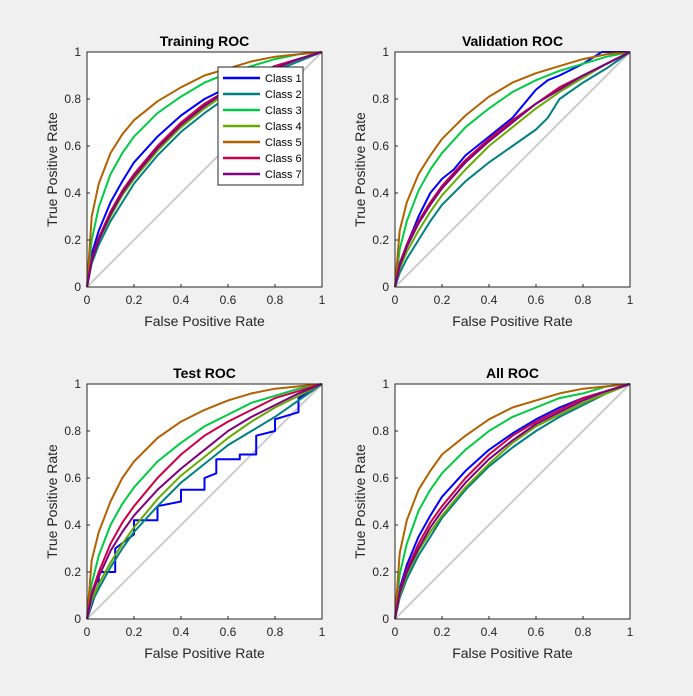 Image resolution: width=693 pixels, height=696 pixels. Describe the element at coordinates (283, 95) in the screenshot. I see `legend-label: Class 2` at that location.